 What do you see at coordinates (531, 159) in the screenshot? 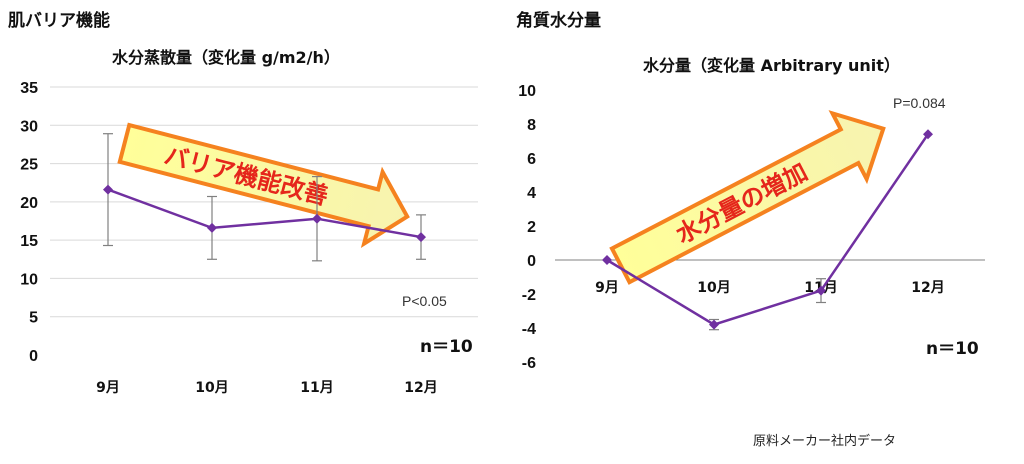
I see `right-y-tick-label: 6` at bounding box center [531, 159].